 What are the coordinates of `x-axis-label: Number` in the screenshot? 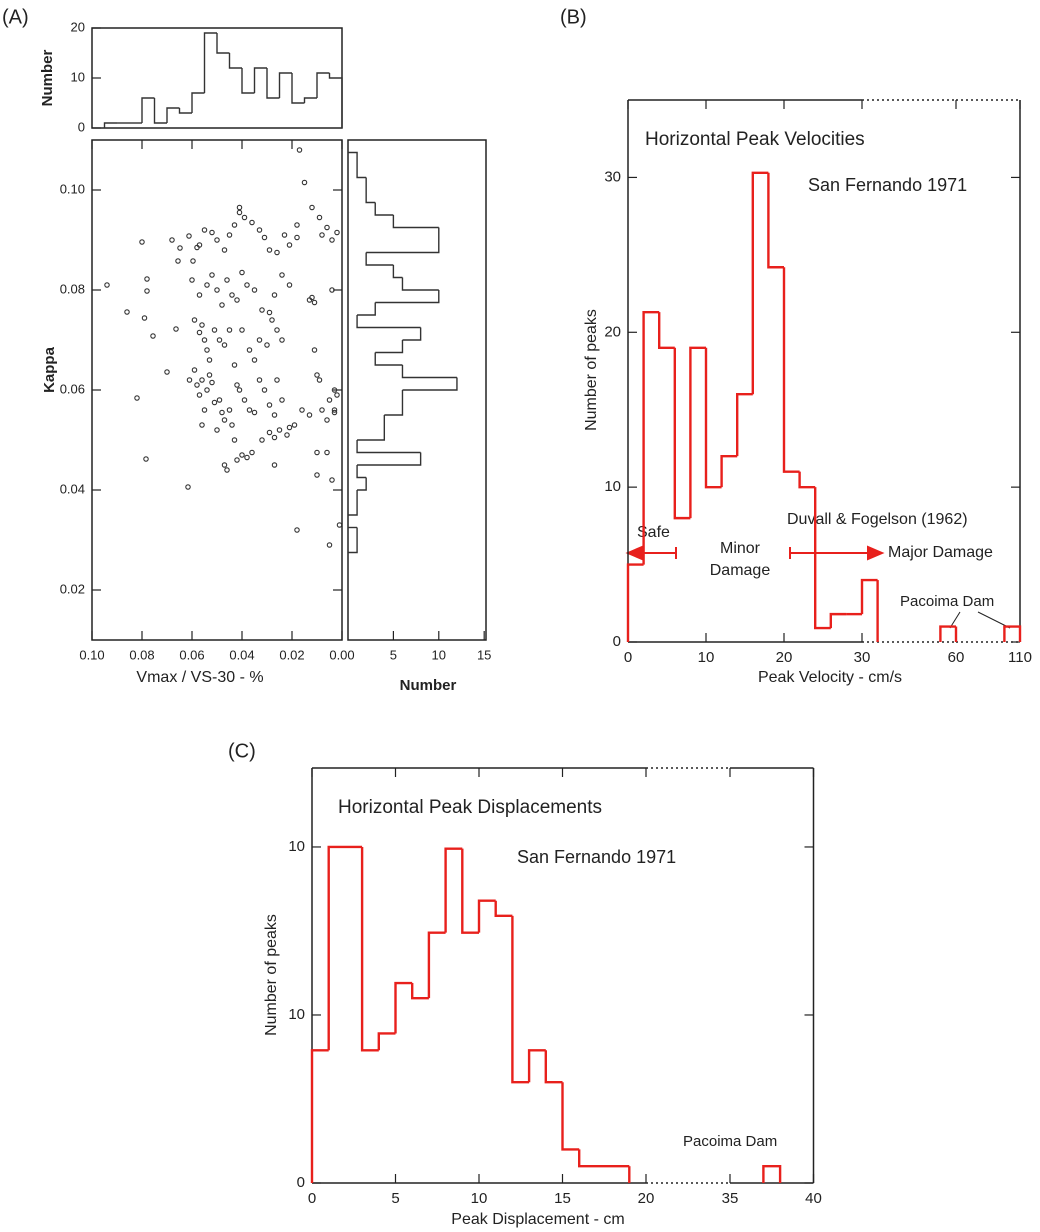 It's located at (428, 685).